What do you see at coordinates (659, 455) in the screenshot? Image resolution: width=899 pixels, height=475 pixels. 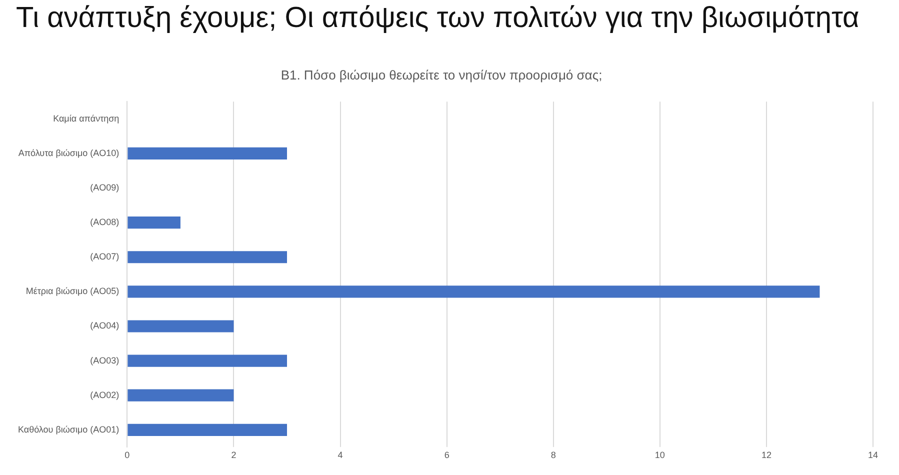 I see `x-tick-label: 10` at bounding box center [659, 455].